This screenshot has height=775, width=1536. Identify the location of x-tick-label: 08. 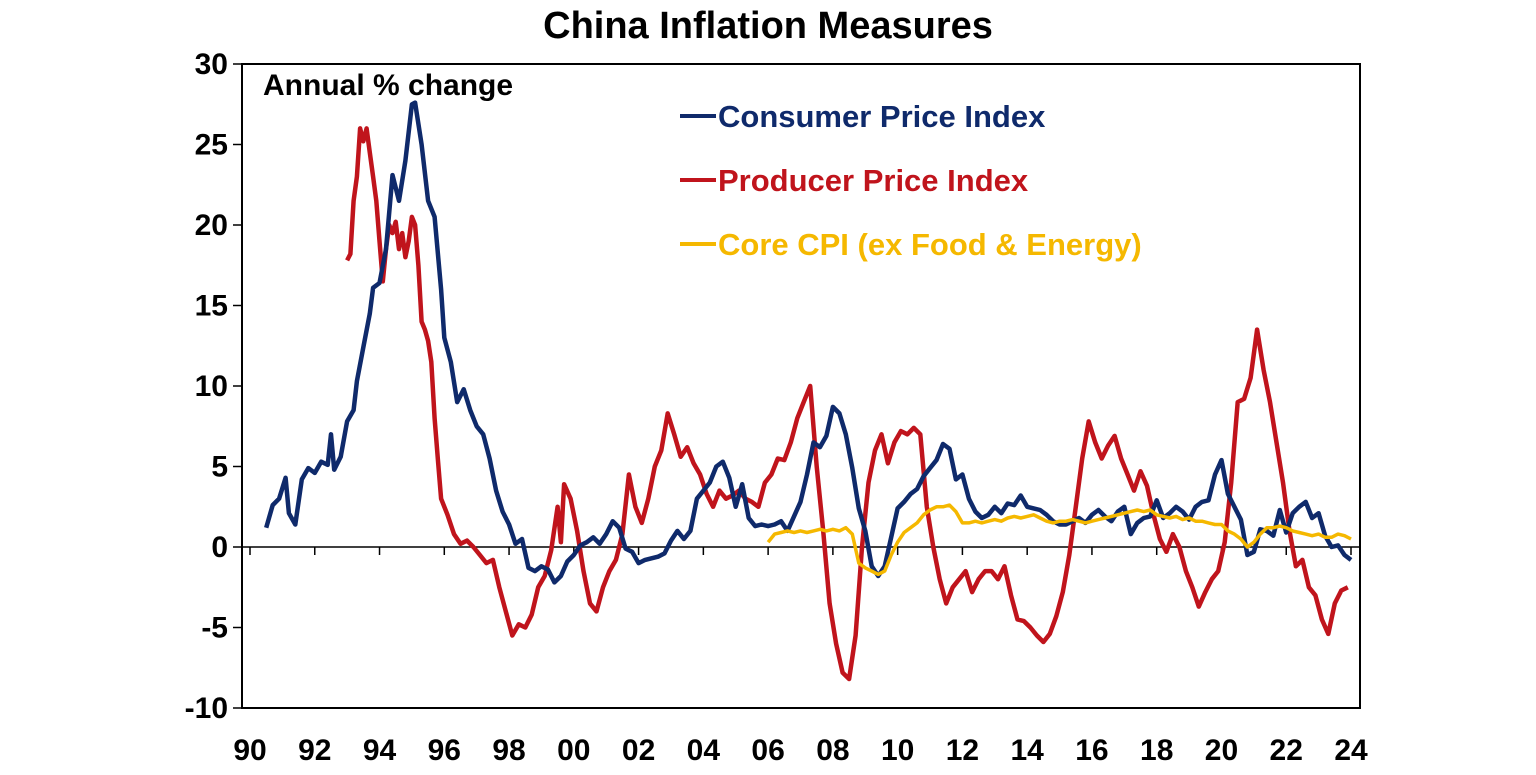
(832, 750).